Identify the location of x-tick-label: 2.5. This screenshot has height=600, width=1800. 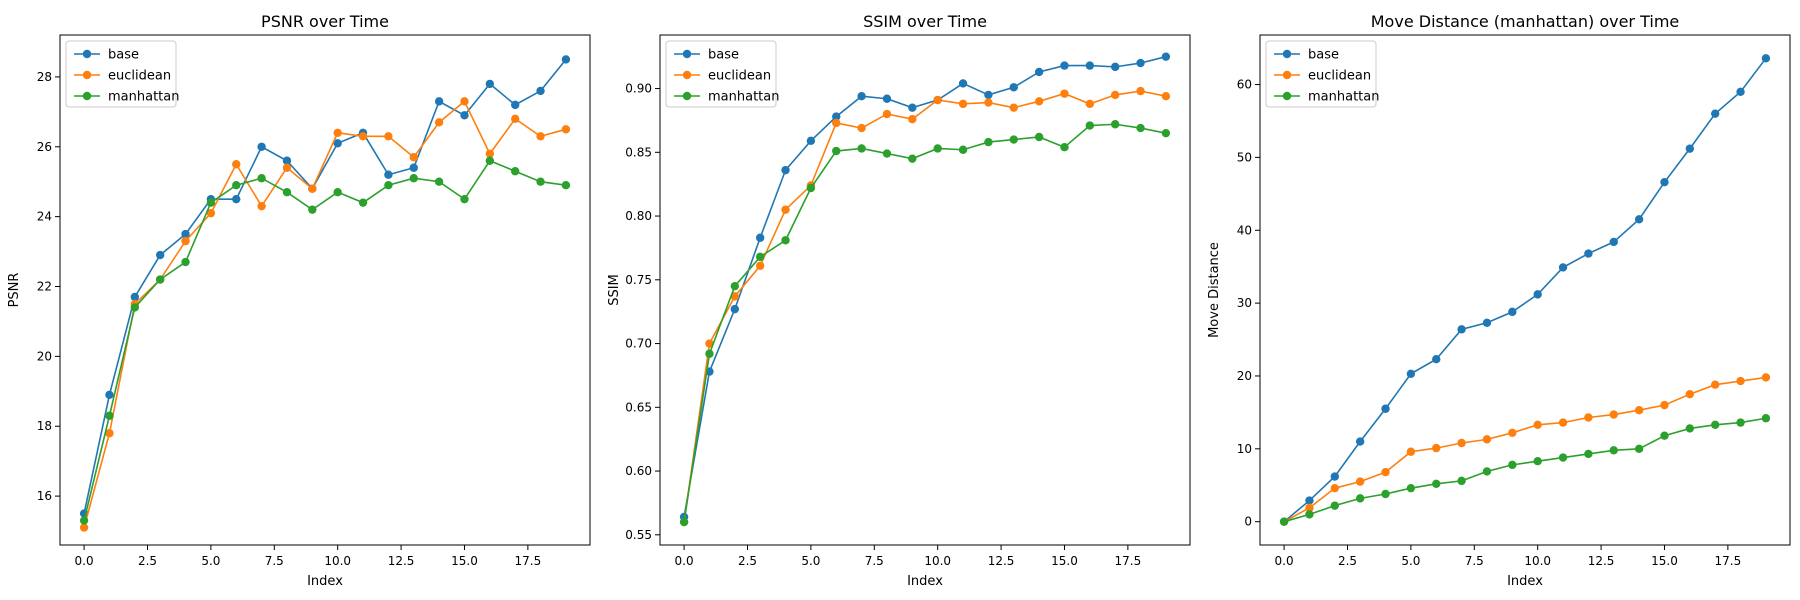
(747, 561).